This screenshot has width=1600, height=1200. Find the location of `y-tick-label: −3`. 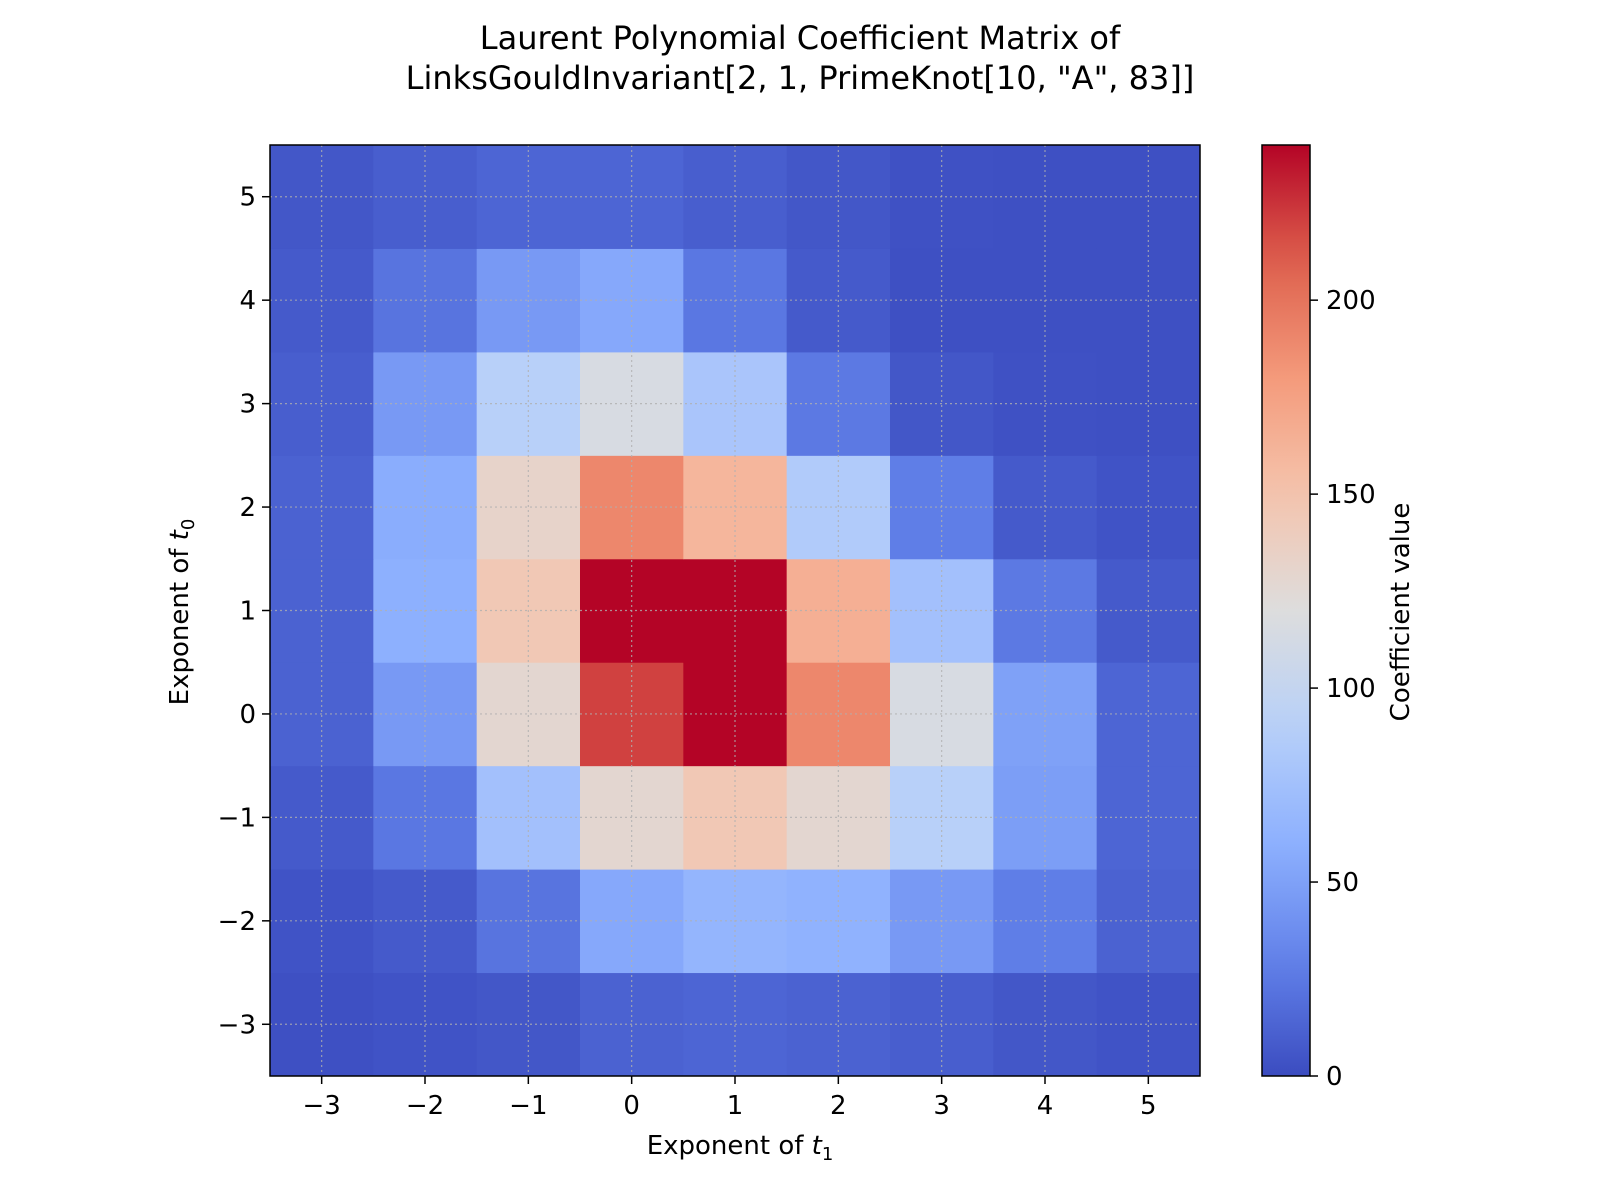

y-tick-label: −3 is located at coordinates (237, 1025).